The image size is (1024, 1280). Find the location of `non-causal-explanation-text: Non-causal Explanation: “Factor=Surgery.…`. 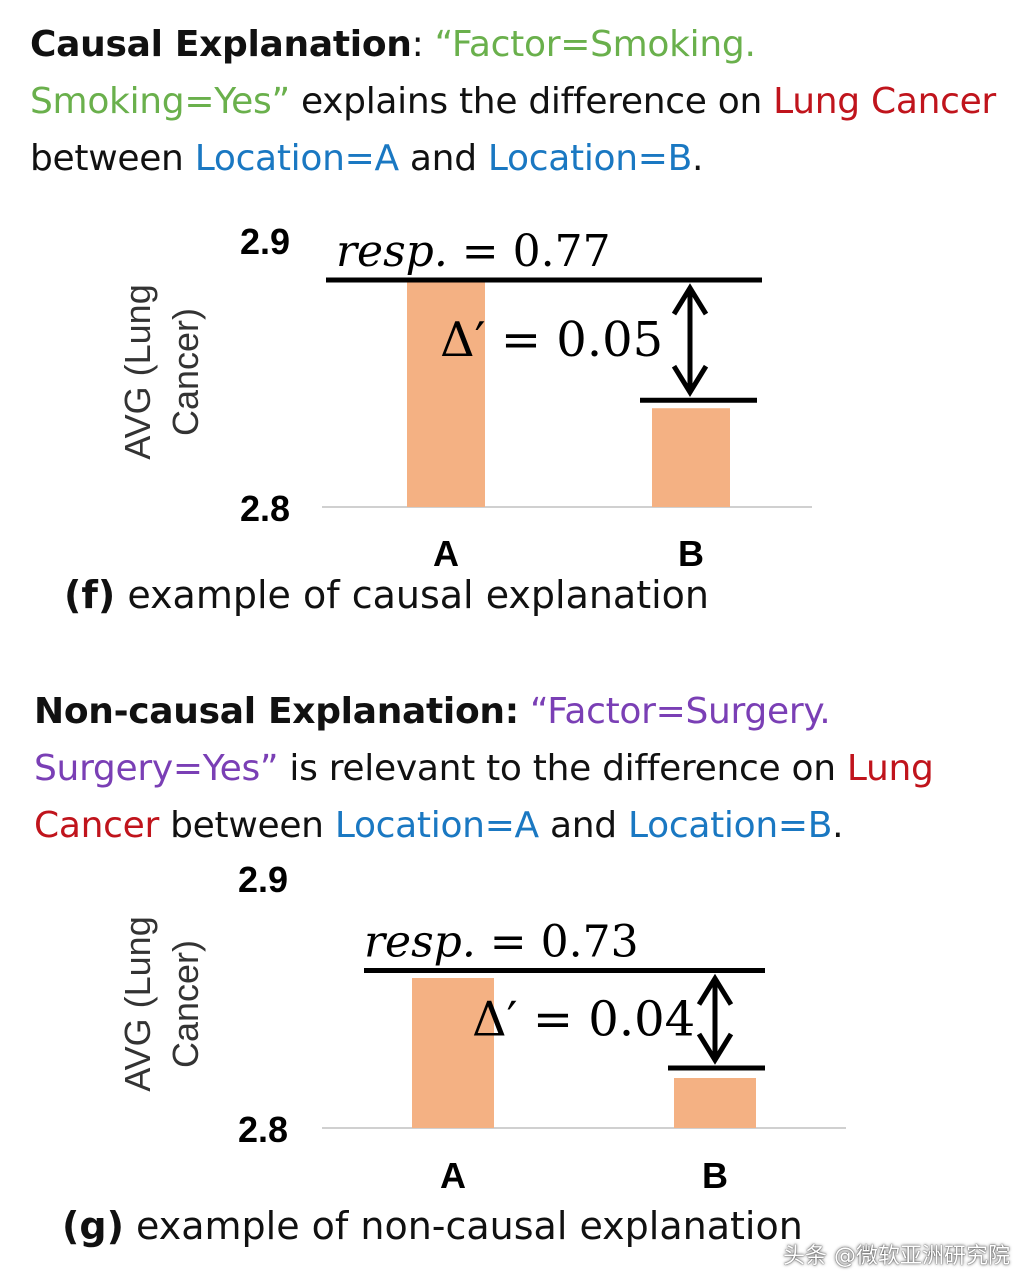

non-causal-explanation-text: Non-causal Explanation: “Factor=Surgery.… is located at coordinates (484, 768).